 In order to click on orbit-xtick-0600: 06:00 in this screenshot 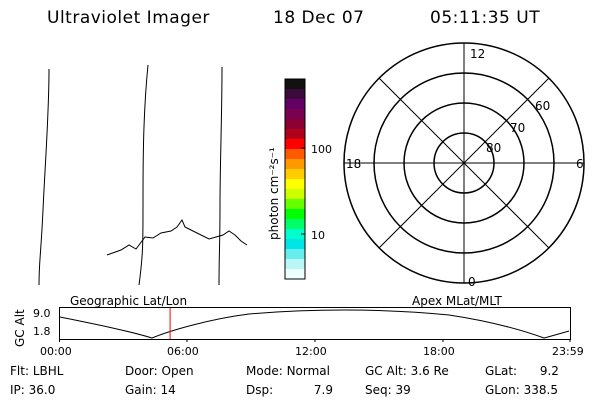, I will do `click(183, 351)`.